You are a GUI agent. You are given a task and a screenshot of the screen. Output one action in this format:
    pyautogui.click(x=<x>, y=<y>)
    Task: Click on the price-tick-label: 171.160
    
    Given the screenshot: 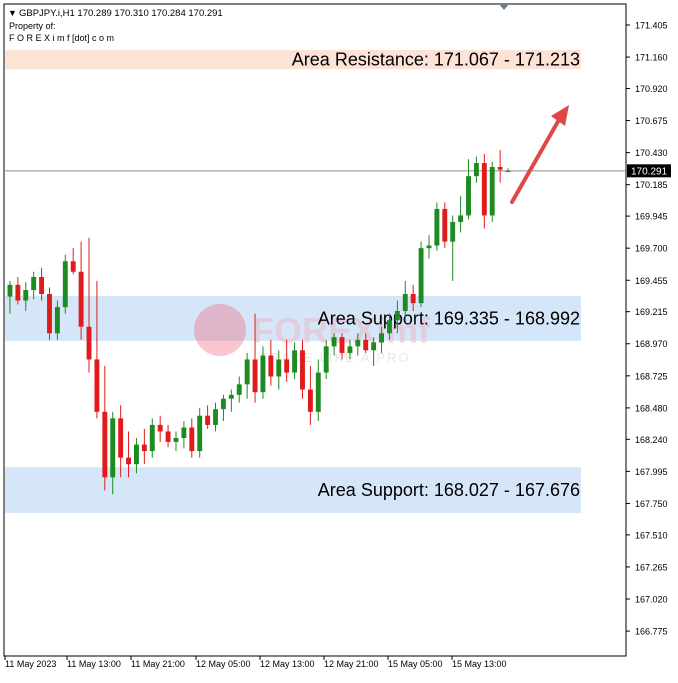 What is the action you would take?
    pyautogui.click(x=651, y=58)
    